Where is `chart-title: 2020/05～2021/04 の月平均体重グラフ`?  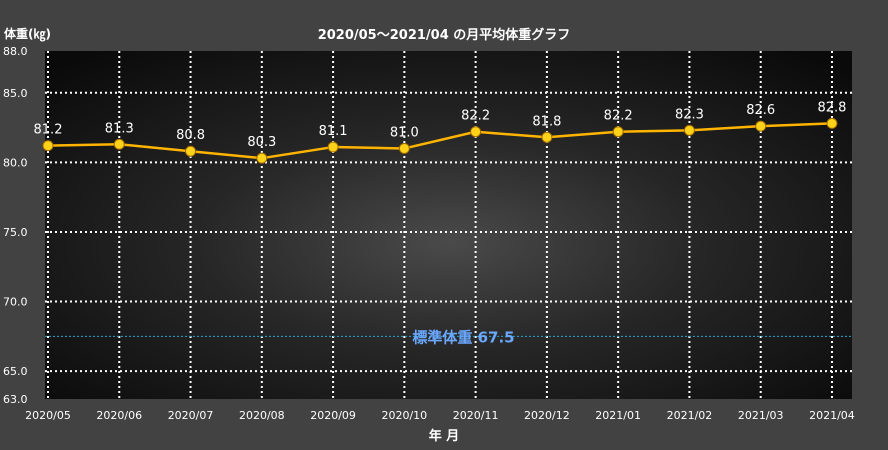
chart-title: 2020/05～2021/04 の月平均体重グラフ is located at coordinates (444, 35).